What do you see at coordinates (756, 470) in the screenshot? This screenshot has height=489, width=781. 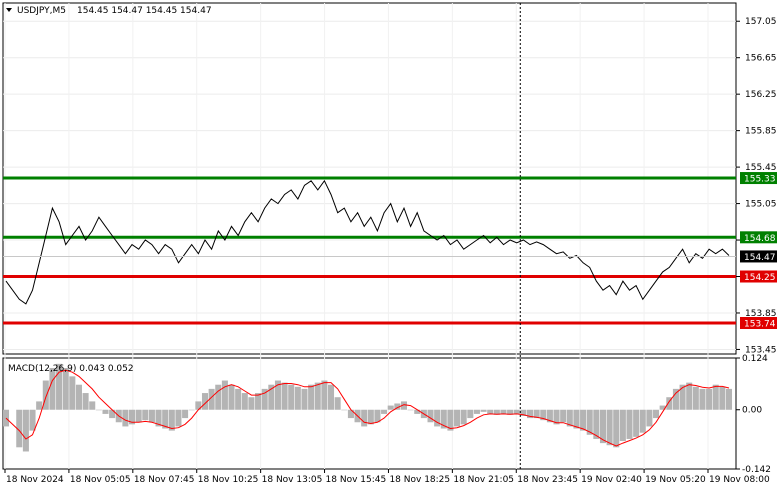 I see `macd-tick-label: -0.142` at bounding box center [756, 470].